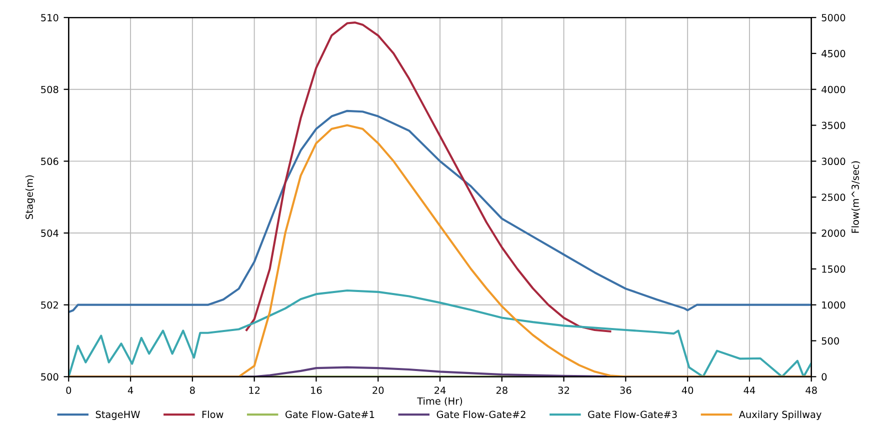  I want to click on legend-label: Gate Flow-Gate#2, so click(481, 414).